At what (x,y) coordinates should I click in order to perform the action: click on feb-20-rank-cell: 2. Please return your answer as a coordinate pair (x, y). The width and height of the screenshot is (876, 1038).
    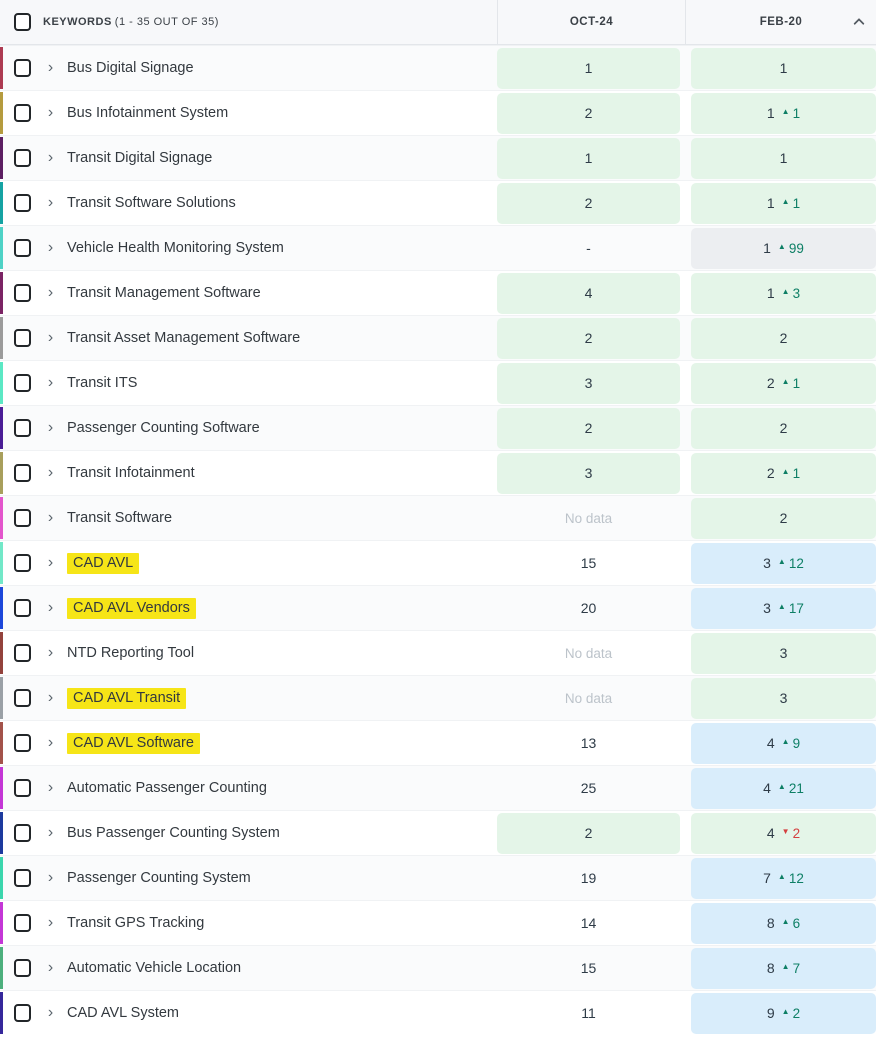
    Looking at the image, I should click on (783, 338).